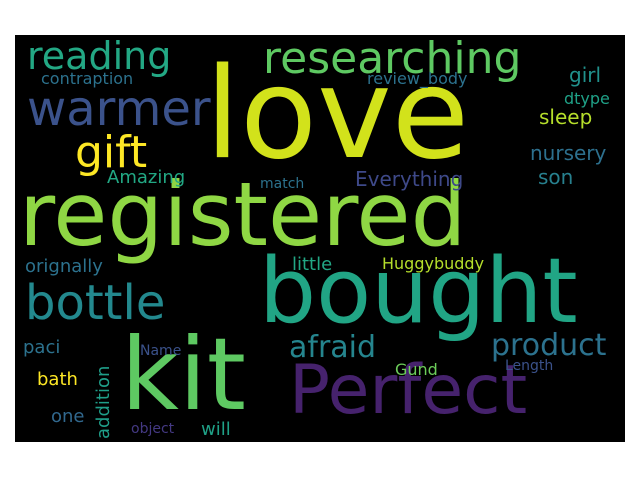 The height and width of the screenshot is (480, 640). Describe the element at coordinates (529, 366) in the screenshot. I see `word-length: Length` at that location.